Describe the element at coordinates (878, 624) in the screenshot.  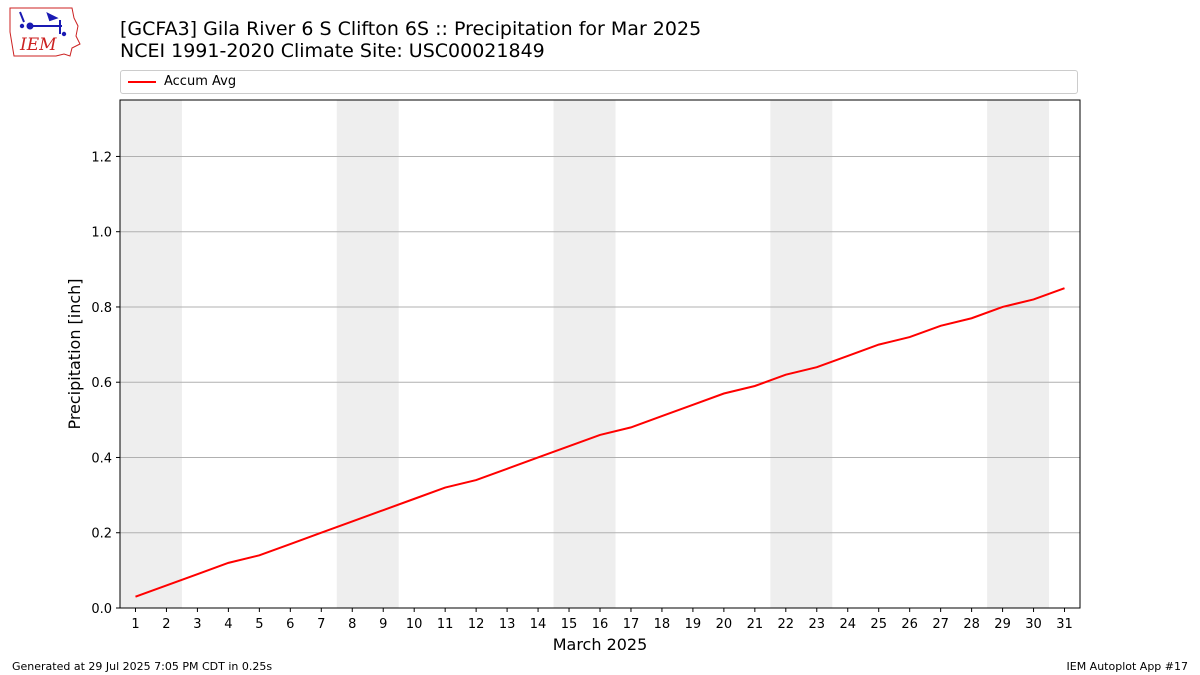
I see `x-tick-label: 25` at that location.